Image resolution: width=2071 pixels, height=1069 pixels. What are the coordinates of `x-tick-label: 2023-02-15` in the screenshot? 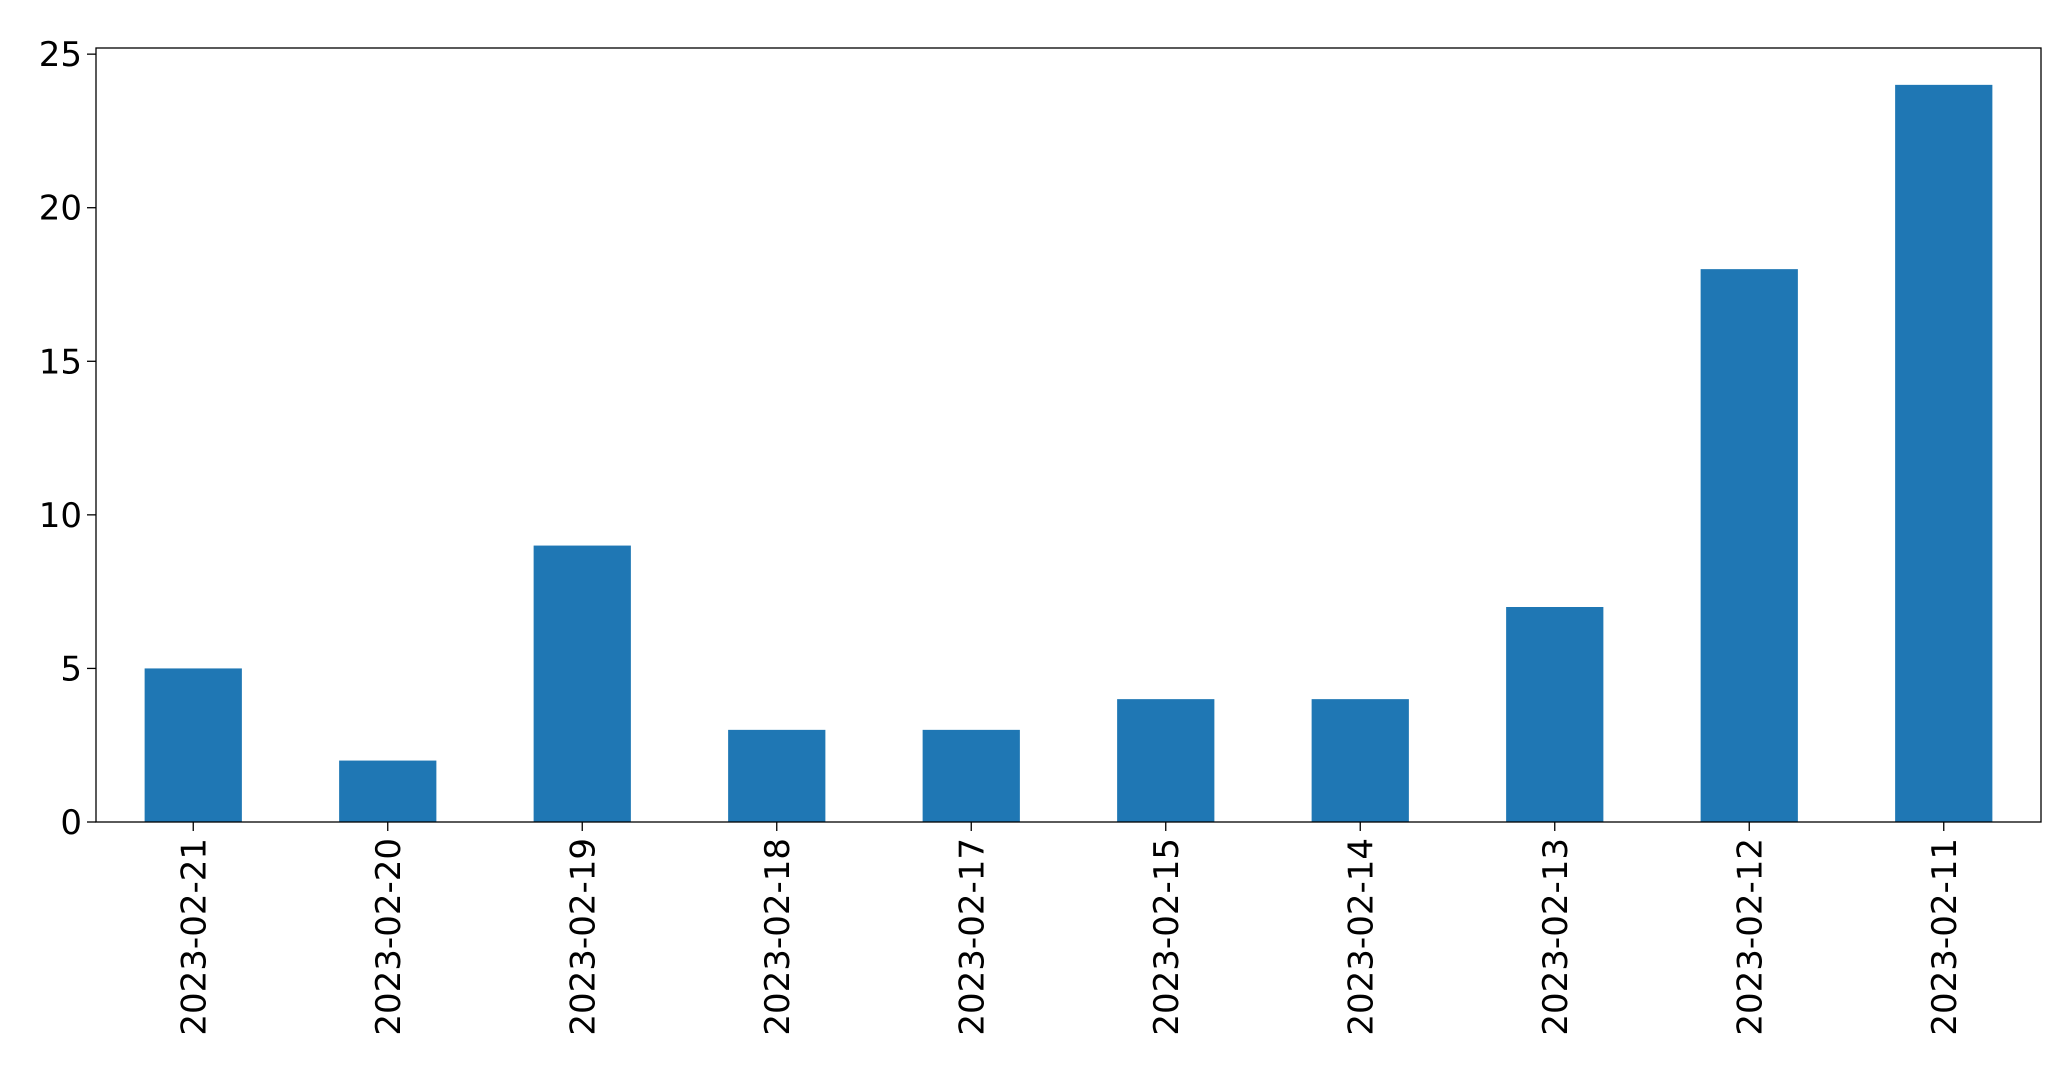 It's located at (1167, 937).